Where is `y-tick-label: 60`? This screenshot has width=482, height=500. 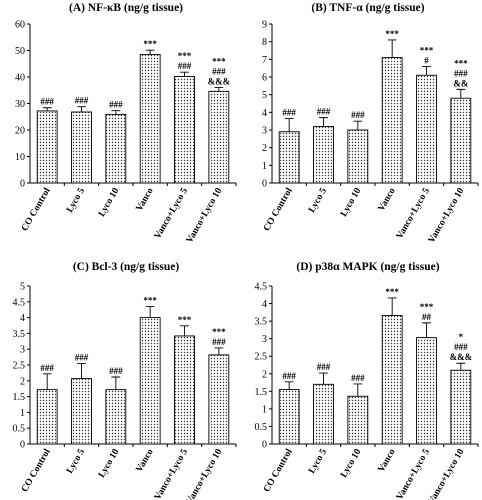
y-tick-label: 60 is located at coordinates (20, 25).